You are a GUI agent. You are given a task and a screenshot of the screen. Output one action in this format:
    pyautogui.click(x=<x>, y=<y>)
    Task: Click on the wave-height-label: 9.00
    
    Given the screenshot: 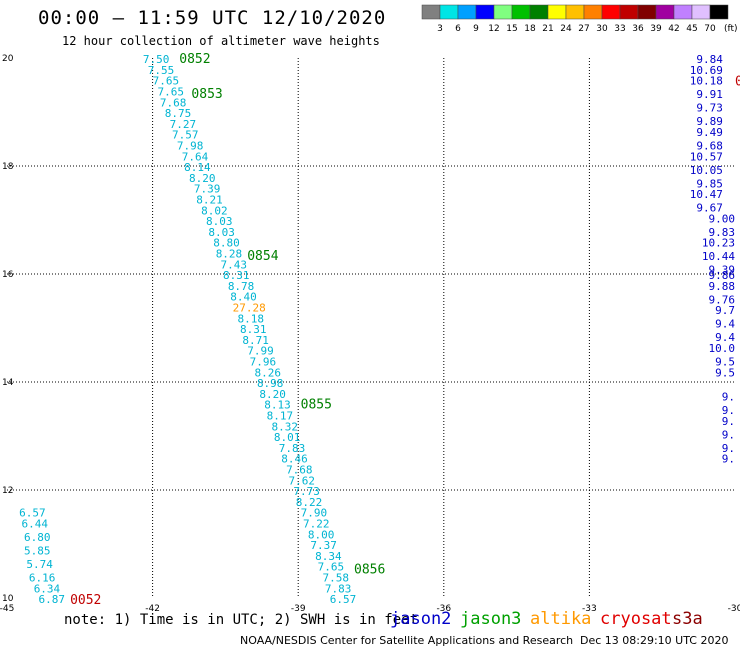 What is the action you would take?
    pyautogui.click(x=722, y=218)
    